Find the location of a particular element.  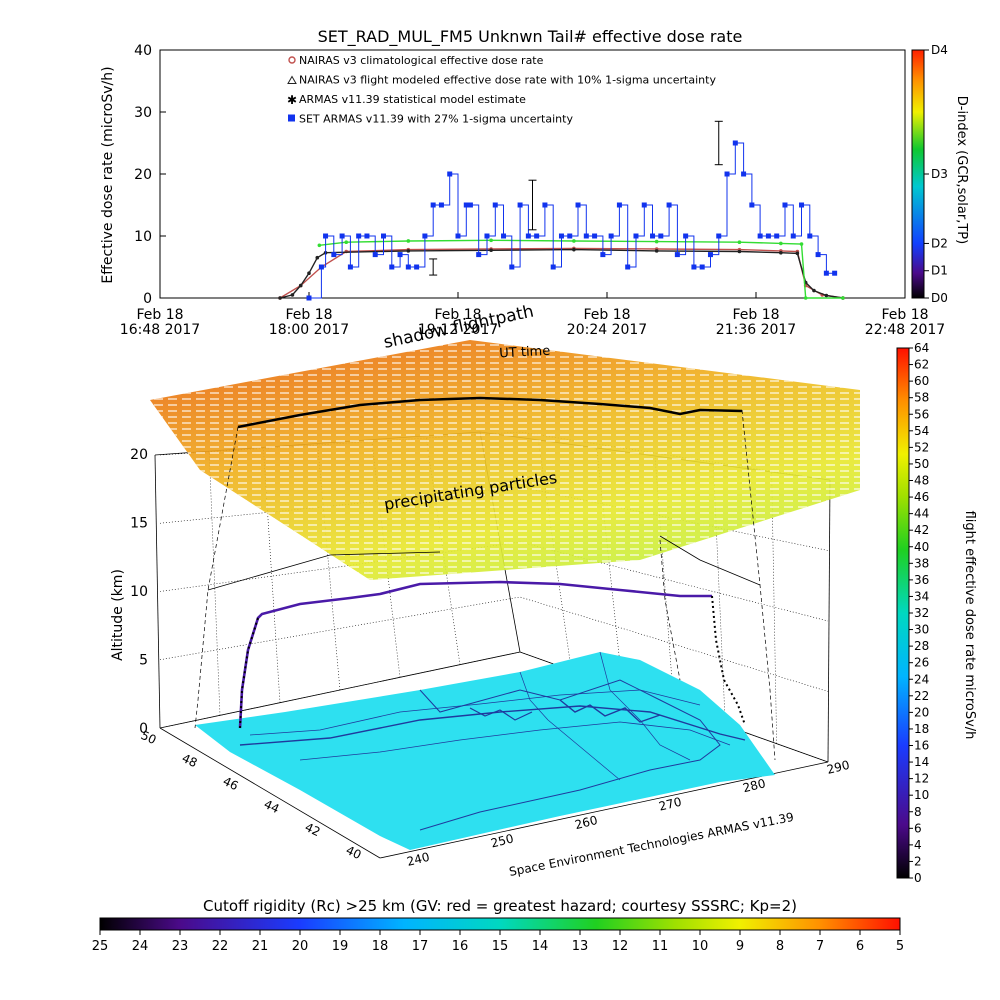

dindex-label: D-index (GCR,solar,TP) is located at coordinates (961, 170).